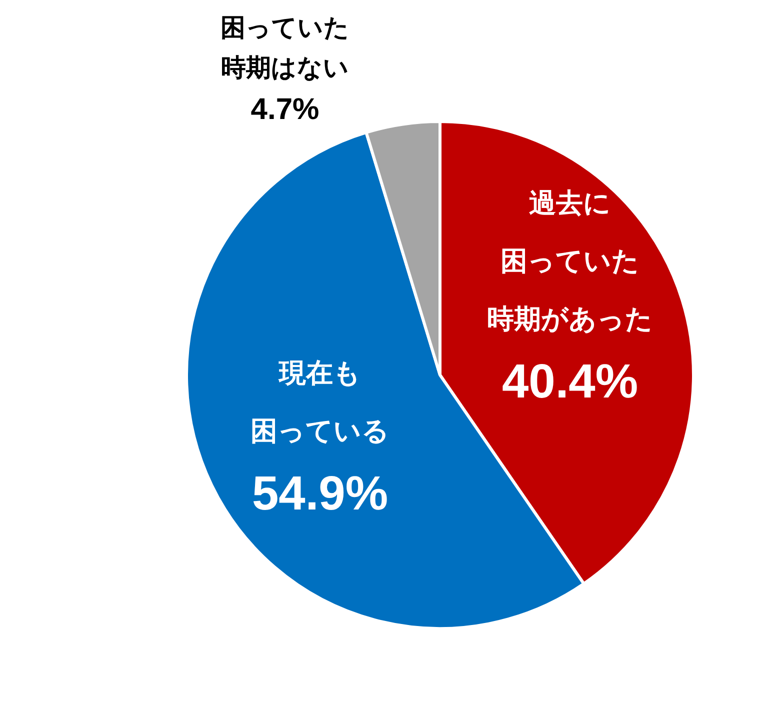  I want to click on data-label: 4.7%, so click(285, 110).